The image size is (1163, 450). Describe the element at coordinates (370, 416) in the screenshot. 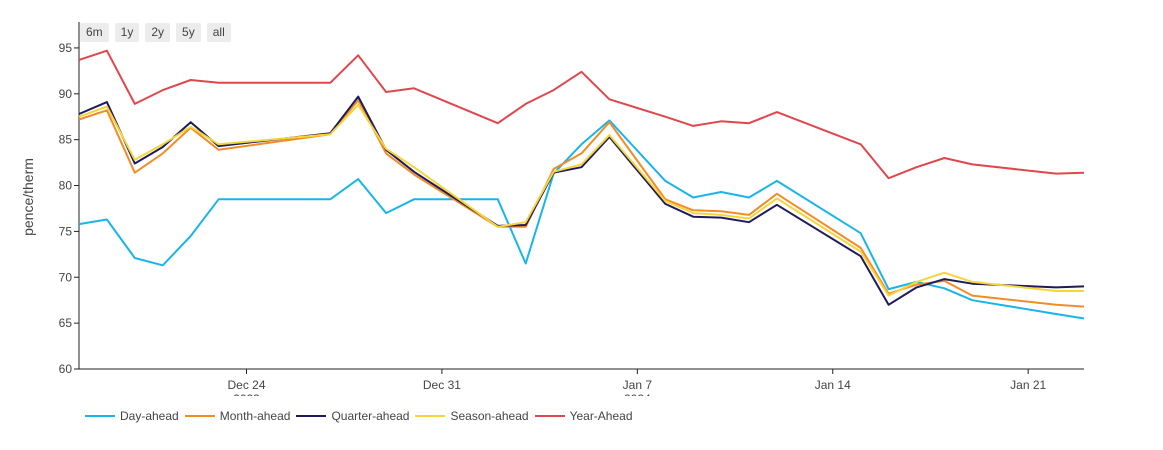

I see `legend-label: Quarter-ahead` at that location.